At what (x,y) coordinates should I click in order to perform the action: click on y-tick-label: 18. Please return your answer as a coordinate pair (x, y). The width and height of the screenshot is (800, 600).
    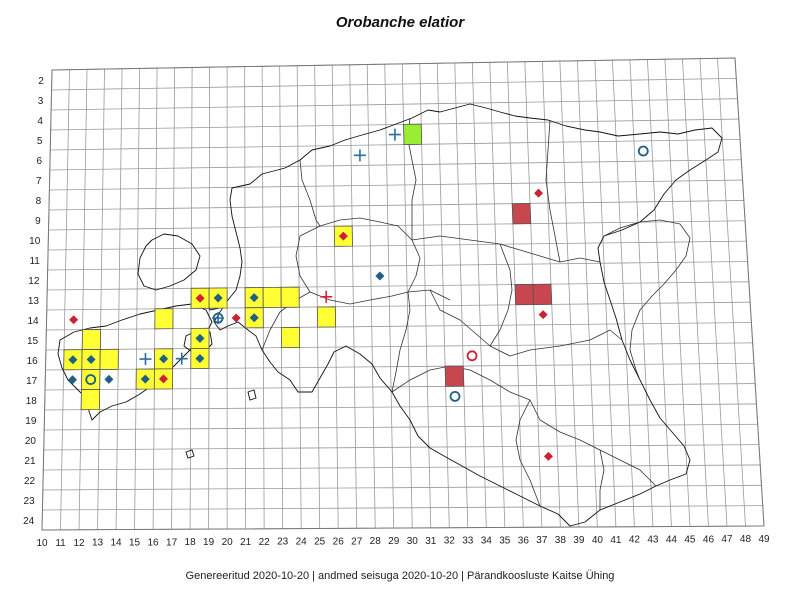
    Looking at the image, I should click on (32, 401).